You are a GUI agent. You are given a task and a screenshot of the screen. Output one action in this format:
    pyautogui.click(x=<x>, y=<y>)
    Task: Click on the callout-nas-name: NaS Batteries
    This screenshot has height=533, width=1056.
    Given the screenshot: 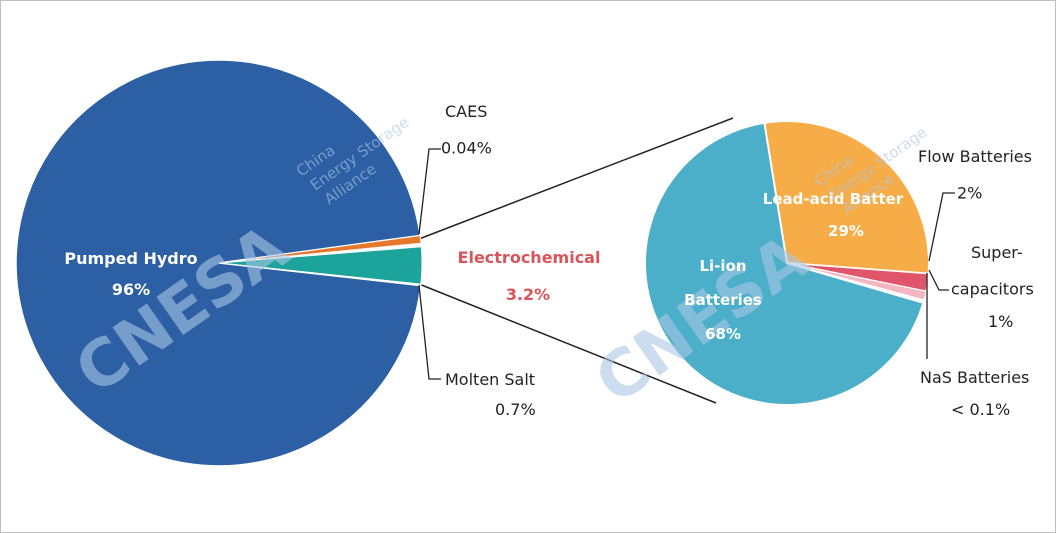 What is the action you would take?
    pyautogui.click(x=974, y=377)
    